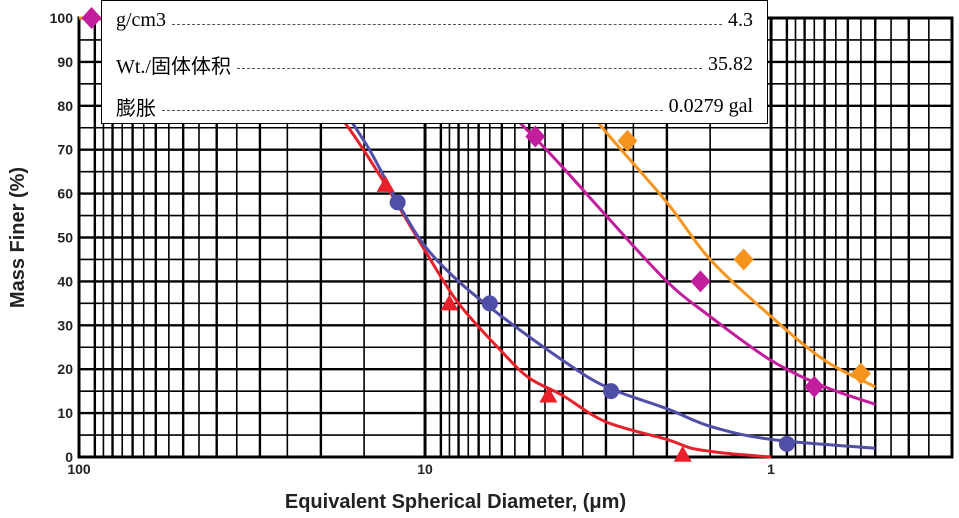 The image size is (959, 518). What do you see at coordinates (173, 66) in the screenshot?
I see `property-label: Wt./固体体积` at bounding box center [173, 66].